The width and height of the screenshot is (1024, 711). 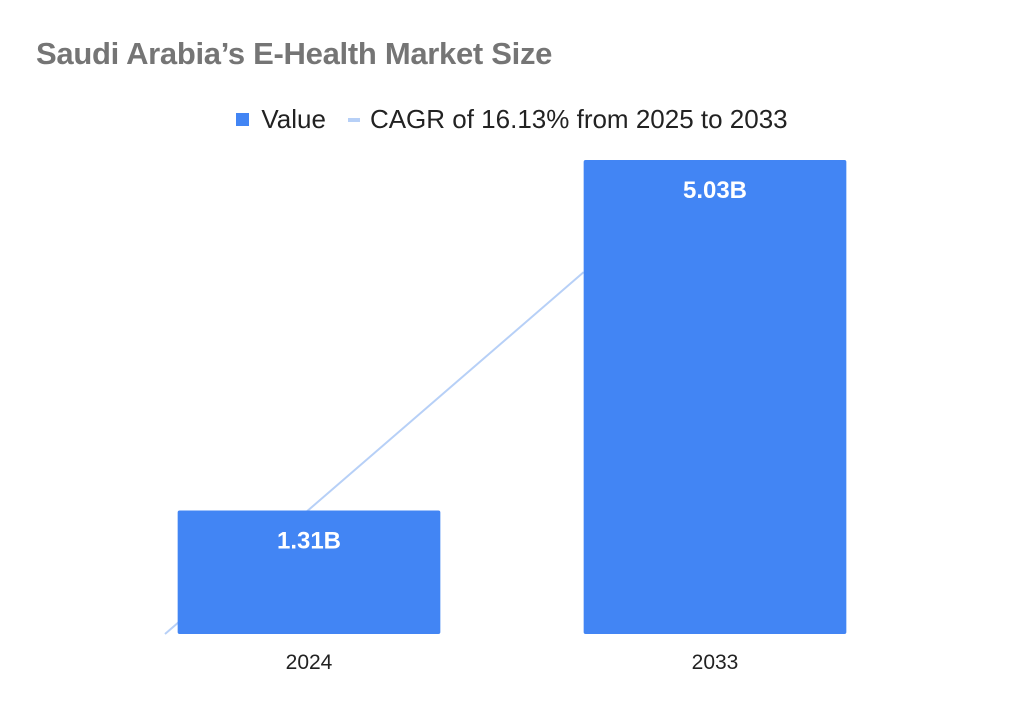 What do you see at coordinates (294, 53) in the screenshot?
I see `chart-title: Saudi Arabia’s E-Health Market Size` at bounding box center [294, 53].